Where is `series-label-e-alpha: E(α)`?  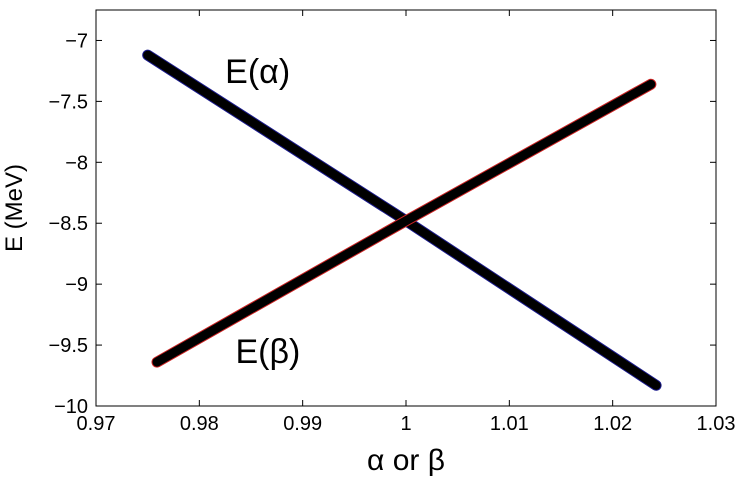
series-label-e-alpha: E(α) is located at coordinates (257, 72).